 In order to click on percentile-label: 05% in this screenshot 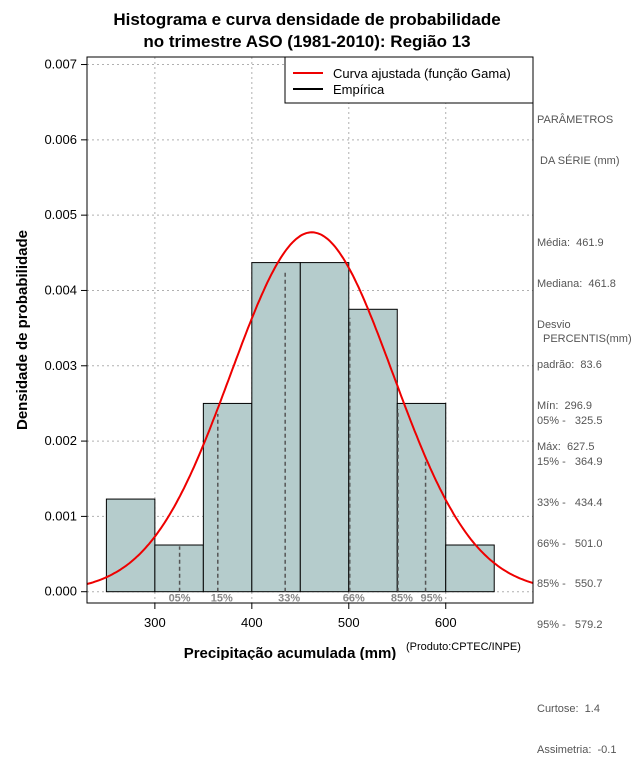, I will do `click(180, 599)`.